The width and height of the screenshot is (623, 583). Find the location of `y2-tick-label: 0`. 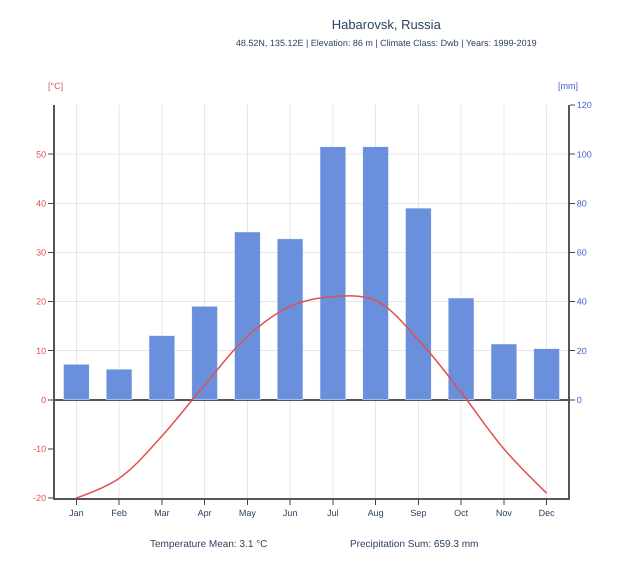

y2-tick-label: 0 is located at coordinates (579, 399).